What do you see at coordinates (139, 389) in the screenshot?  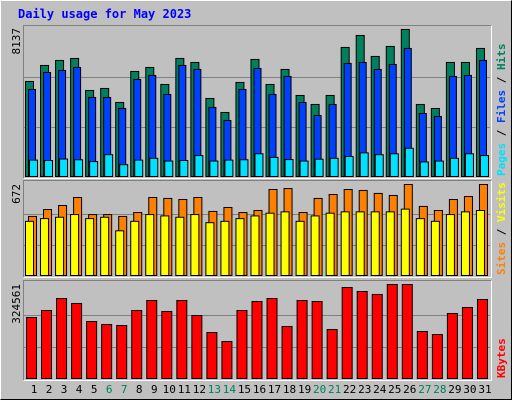 I see `x-tick-label: 8` at bounding box center [139, 389].